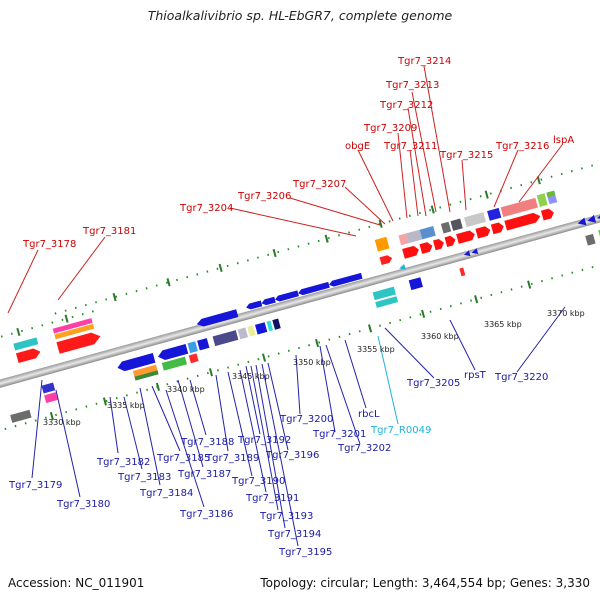  Describe the element at coordinates (166, 493) in the screenshot. I see `gene-label: Tgr7_3184` at that location.